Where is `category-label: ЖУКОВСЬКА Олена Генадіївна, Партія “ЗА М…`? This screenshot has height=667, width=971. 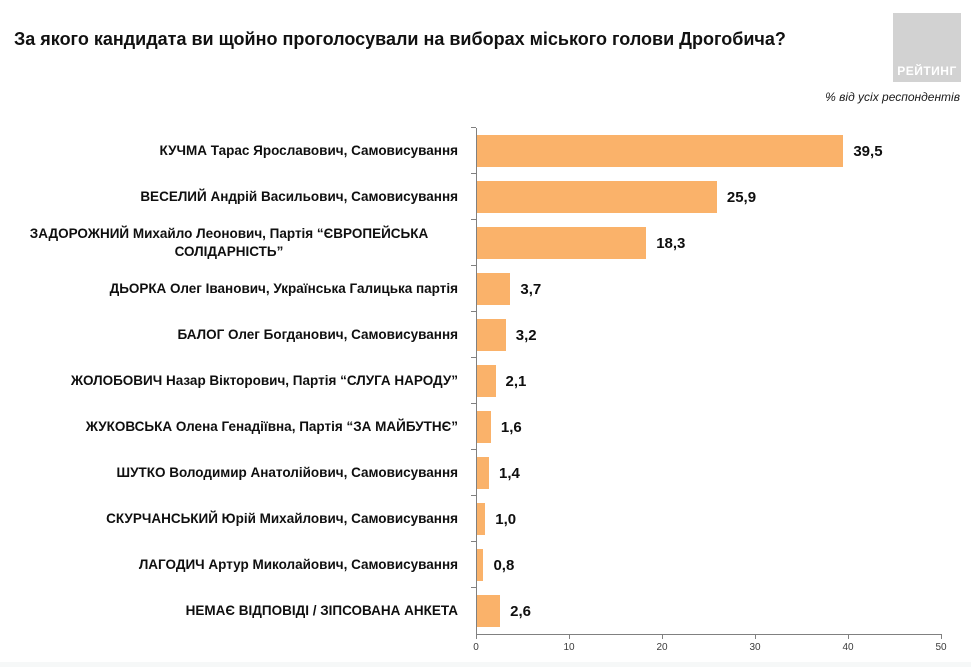
category-label: ЖУКОВСЬКА Олена Генадіївна, Партія “ЗА М… is located at coordinates (271, 427).